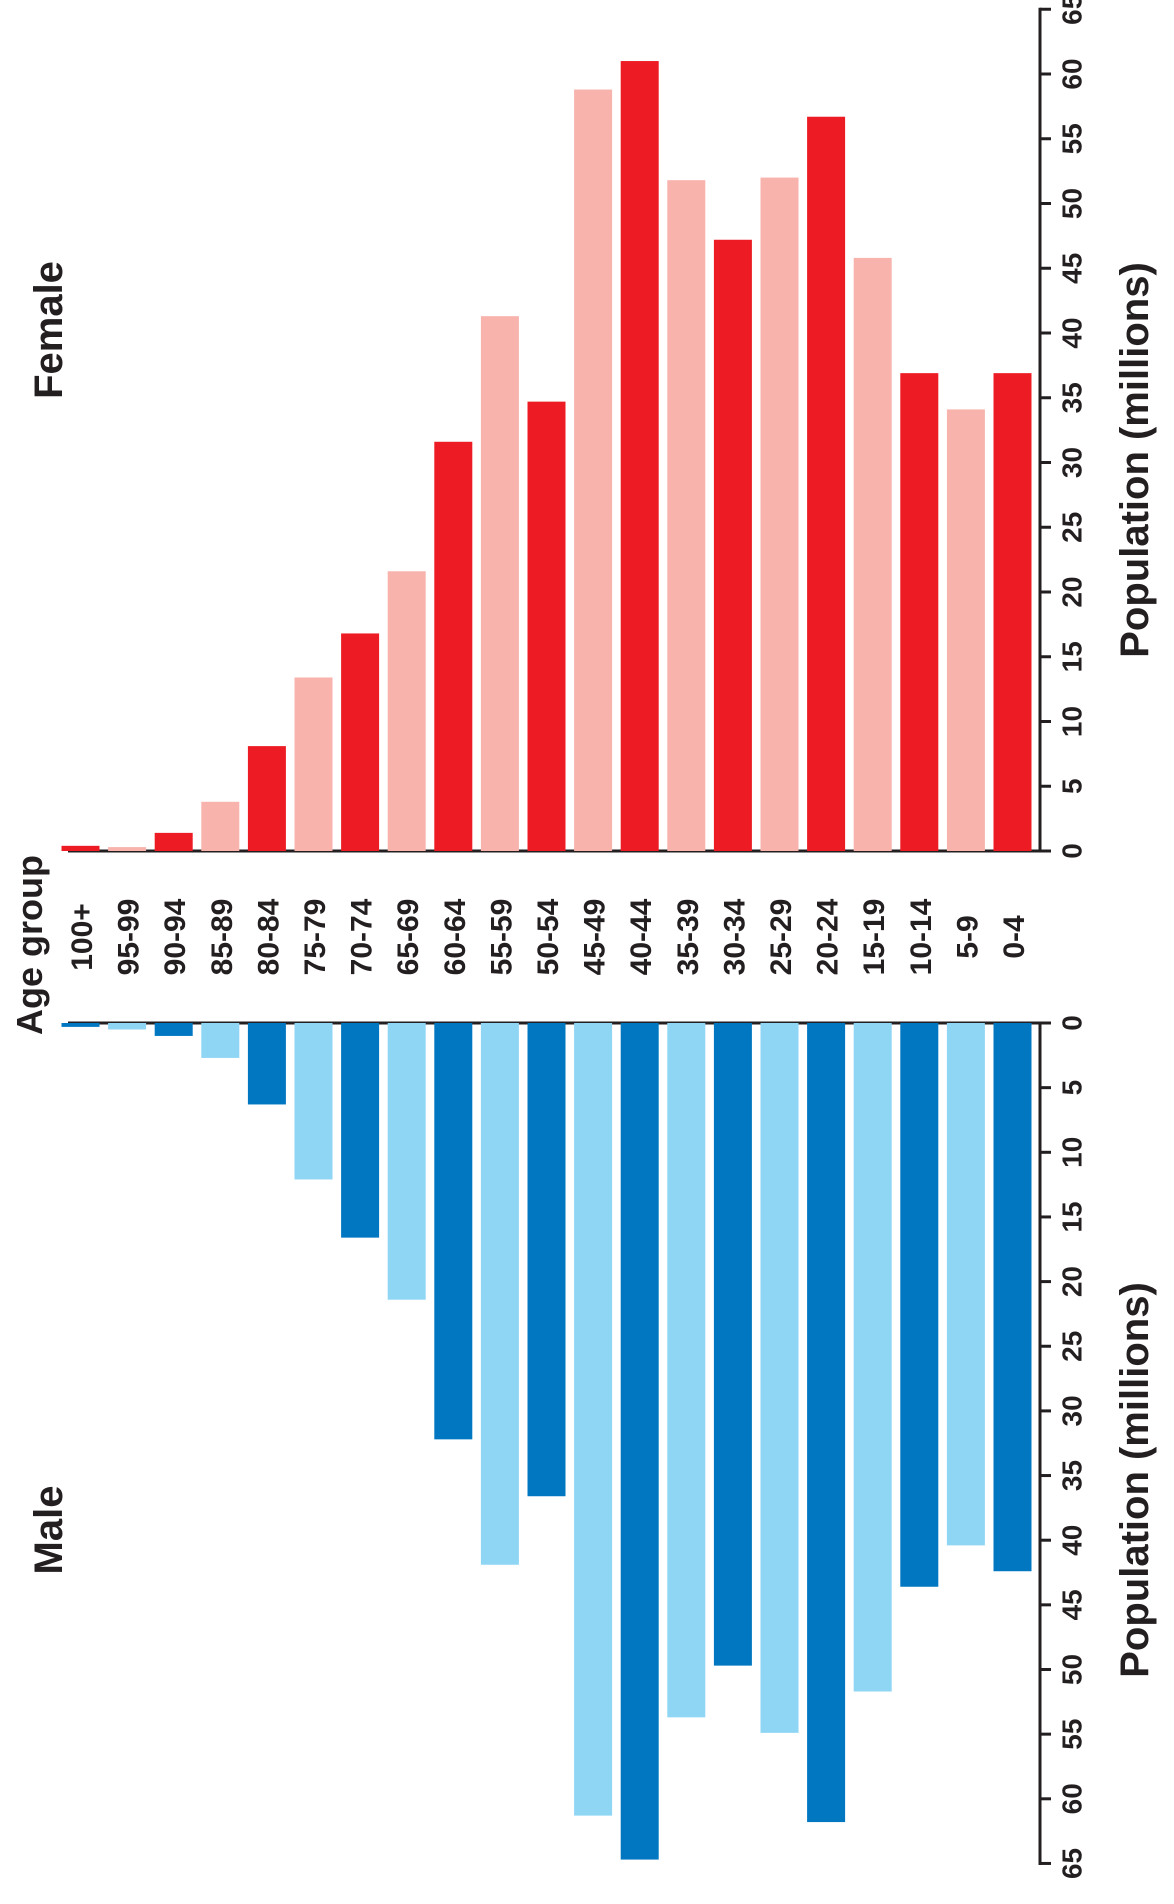 The width and height of the screenshot is (1174, 1904). Describe the element at coordinates (408, 937) in the screenshot. I see `age-label-65-69: 65-69` at that location.